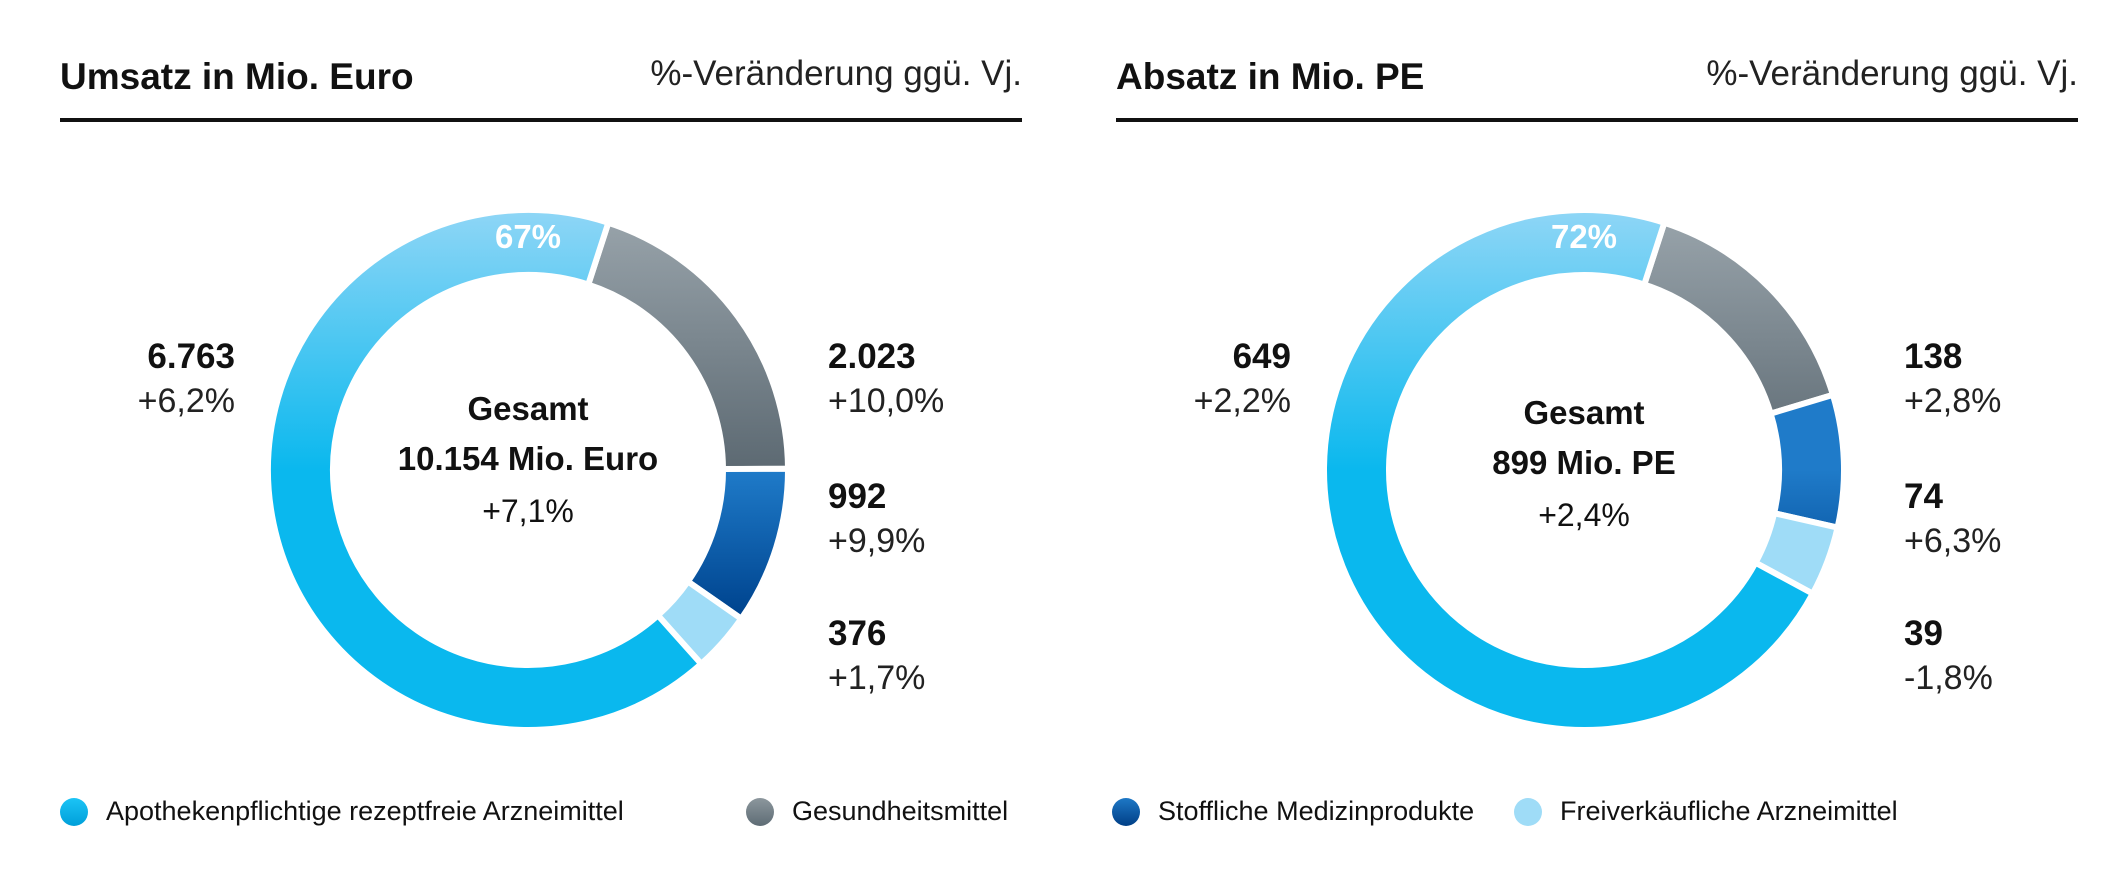 This screenshot has height=886, width=2126. Describe the element at coordinates (527, 408) in the screenshot. I see `umsatz-center-title: Gesamt` at that location.